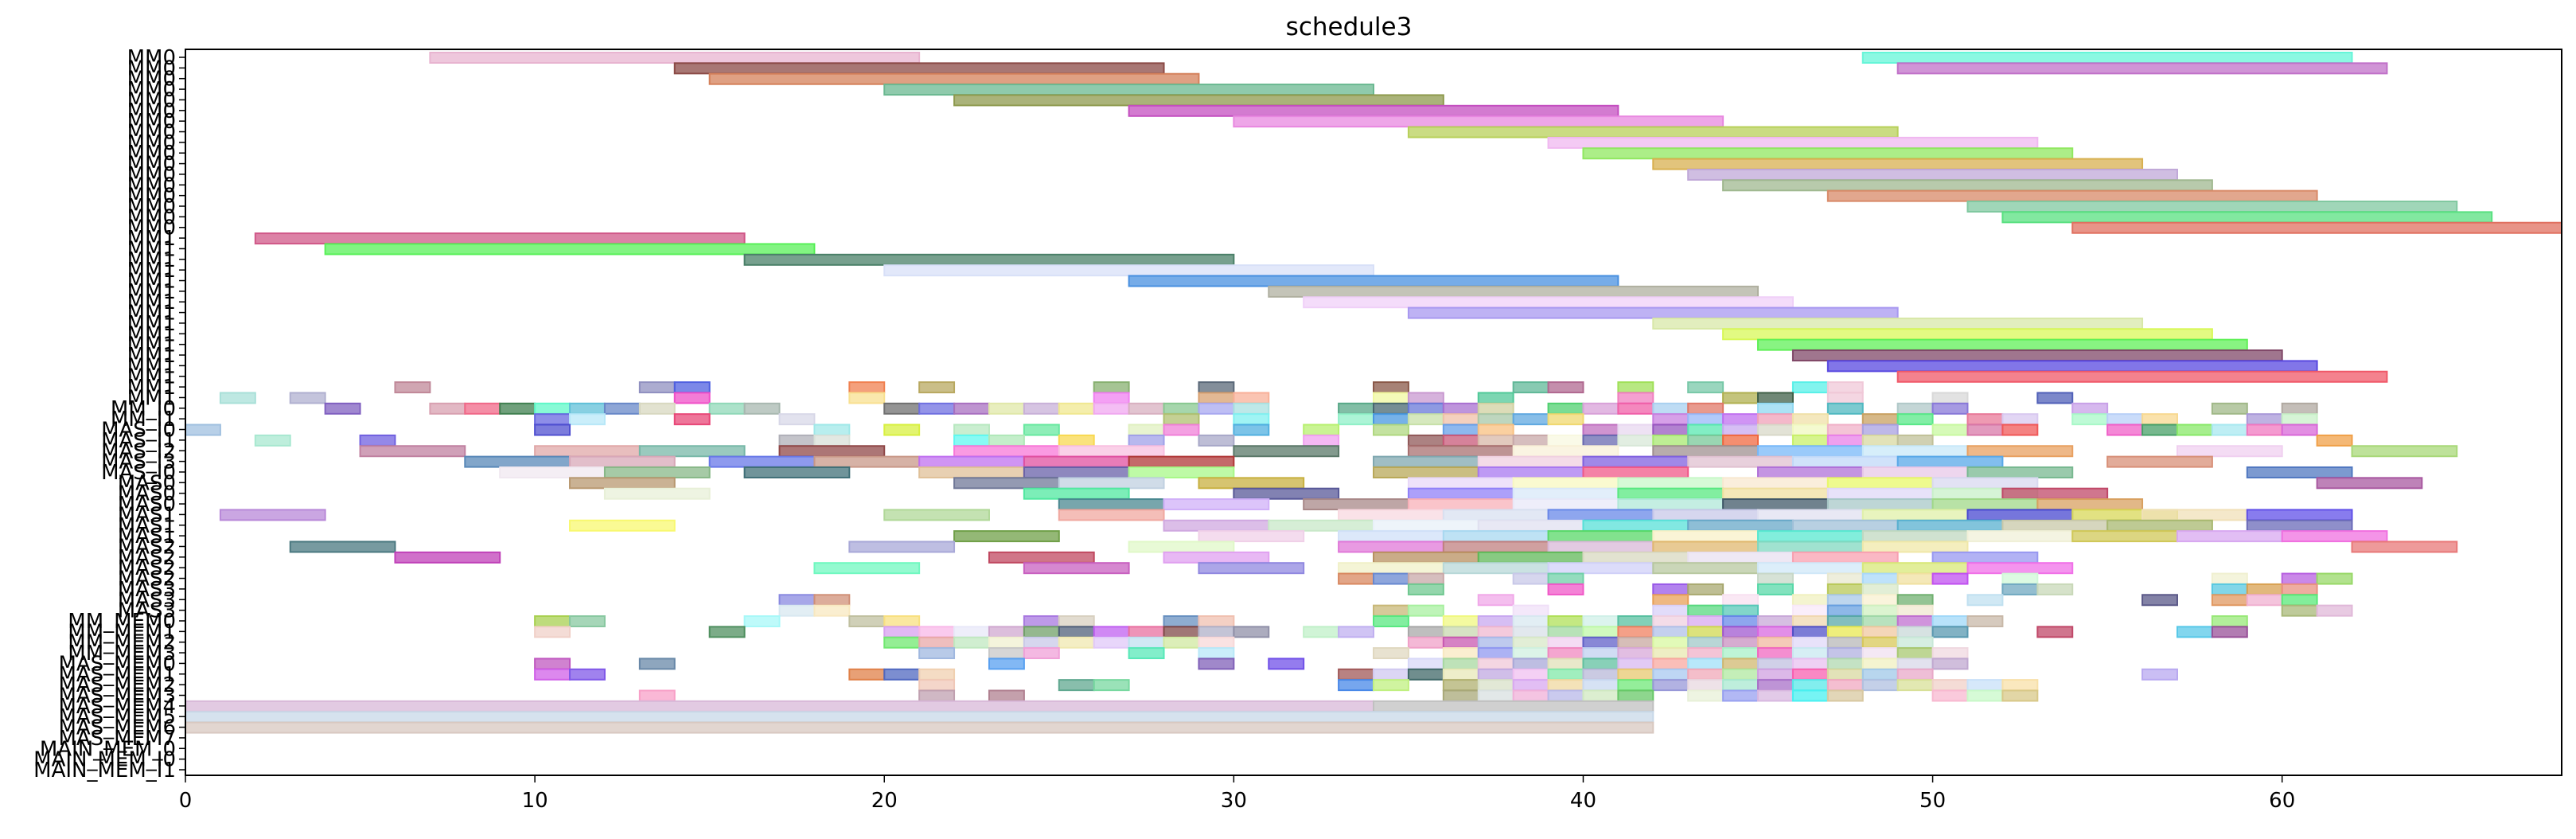 This screenshot has height=839, width=2576. I want to click on y-label-66: MAIN_MEM_I0, so click(104, 760).